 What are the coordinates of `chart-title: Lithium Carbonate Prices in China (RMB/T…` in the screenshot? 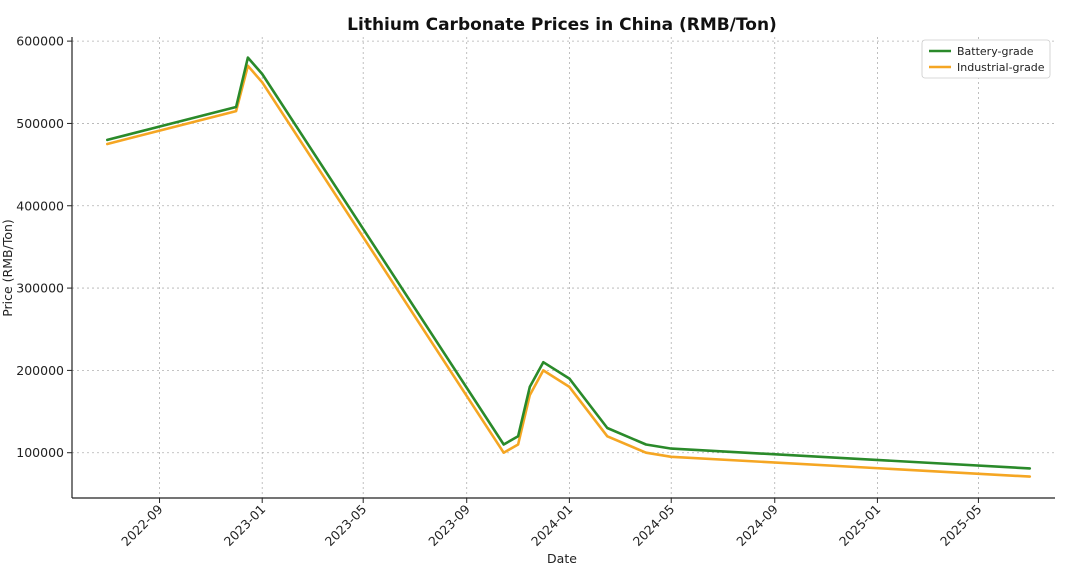 It's located at (562, 25).